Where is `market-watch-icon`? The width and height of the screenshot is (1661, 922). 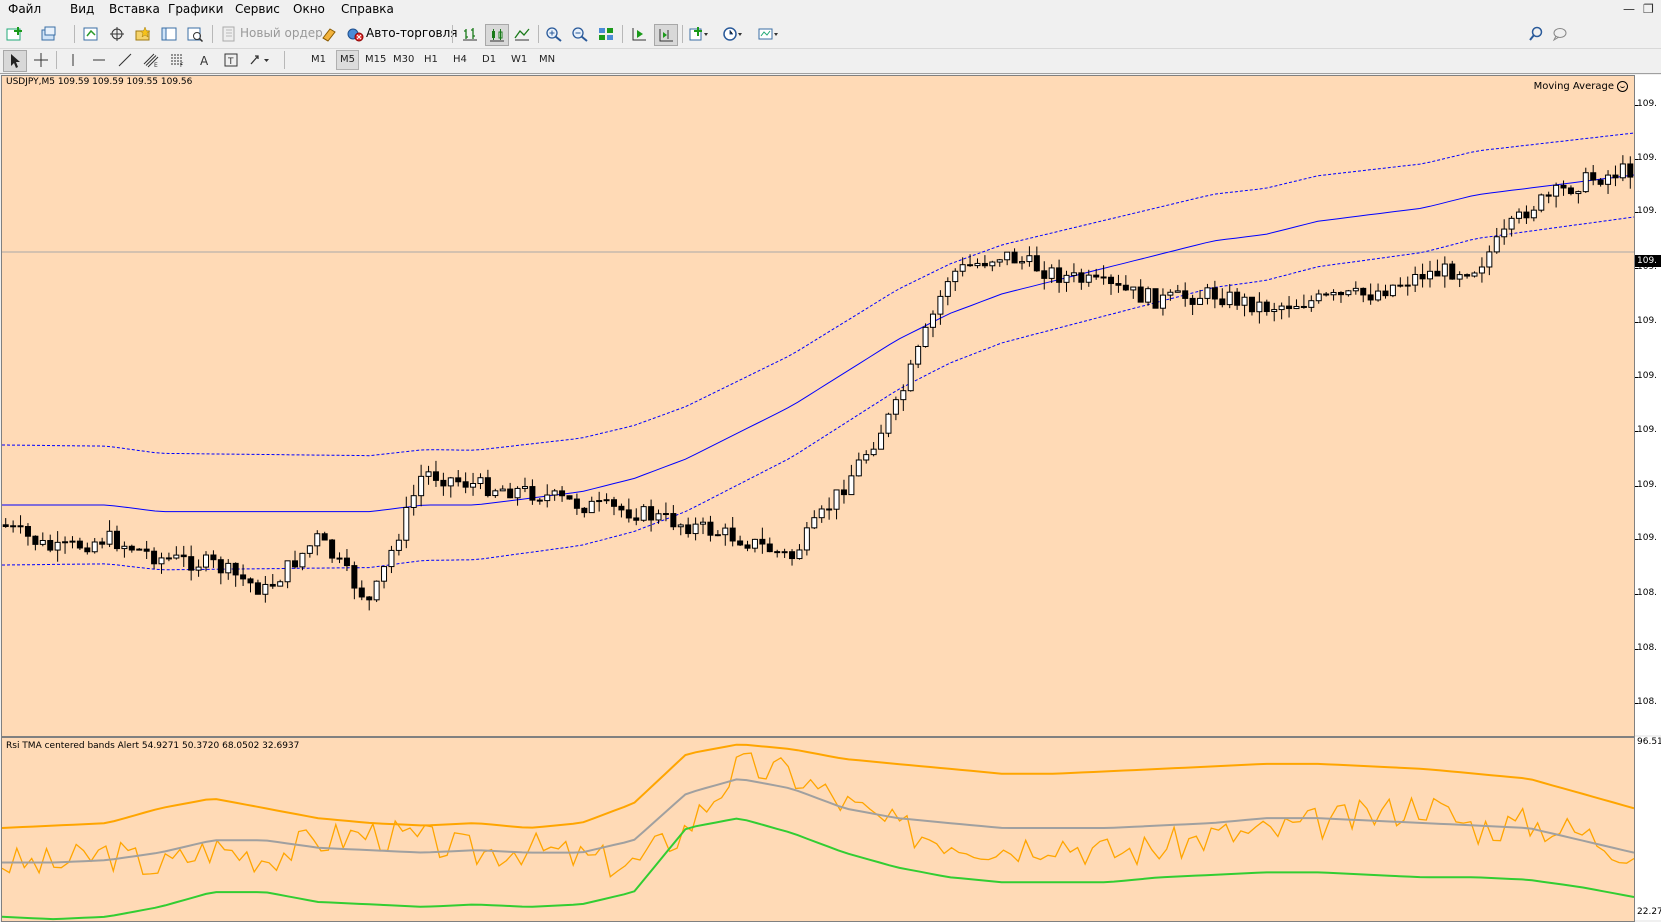 market-watch-icon is located at coordinates (91, 34).